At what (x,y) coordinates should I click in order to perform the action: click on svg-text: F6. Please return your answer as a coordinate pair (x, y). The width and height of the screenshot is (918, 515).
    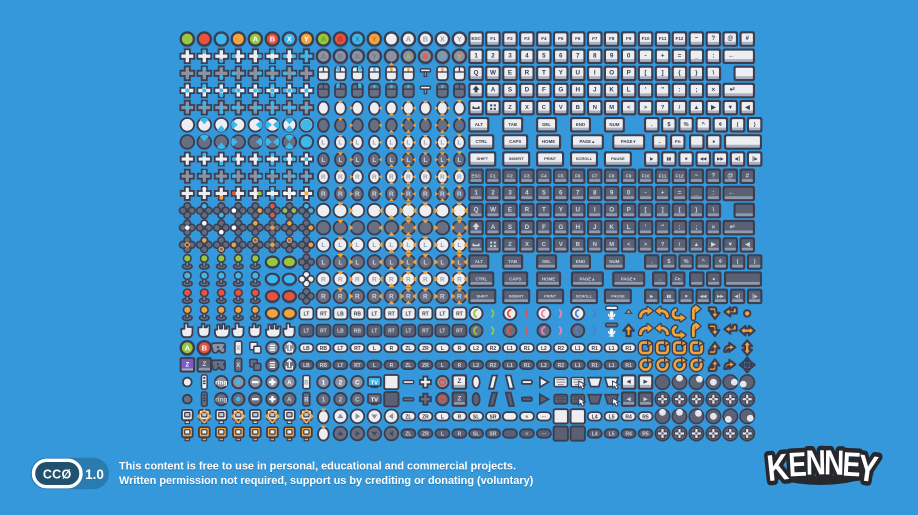
    Looking at the image, I should click on (578, 175).